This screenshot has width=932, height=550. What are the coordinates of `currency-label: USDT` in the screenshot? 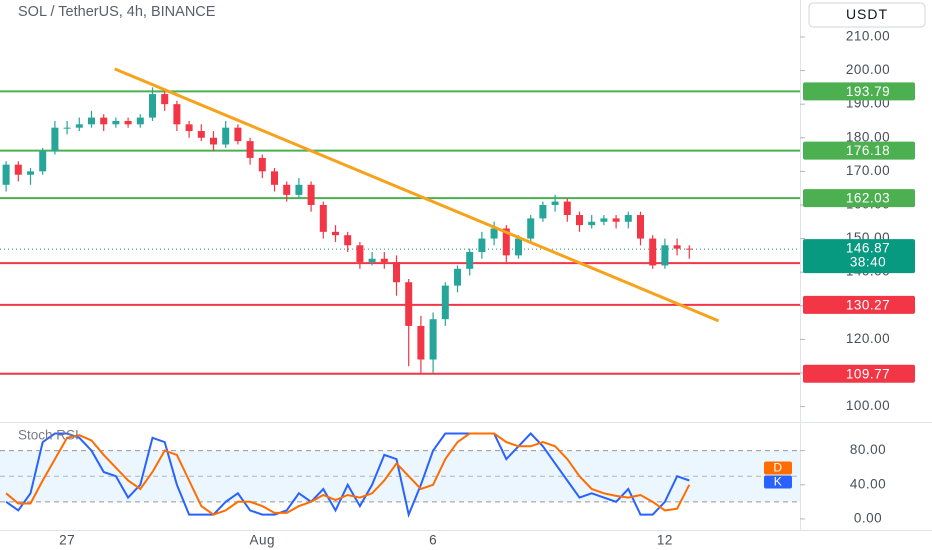 It's located at (867, 14).